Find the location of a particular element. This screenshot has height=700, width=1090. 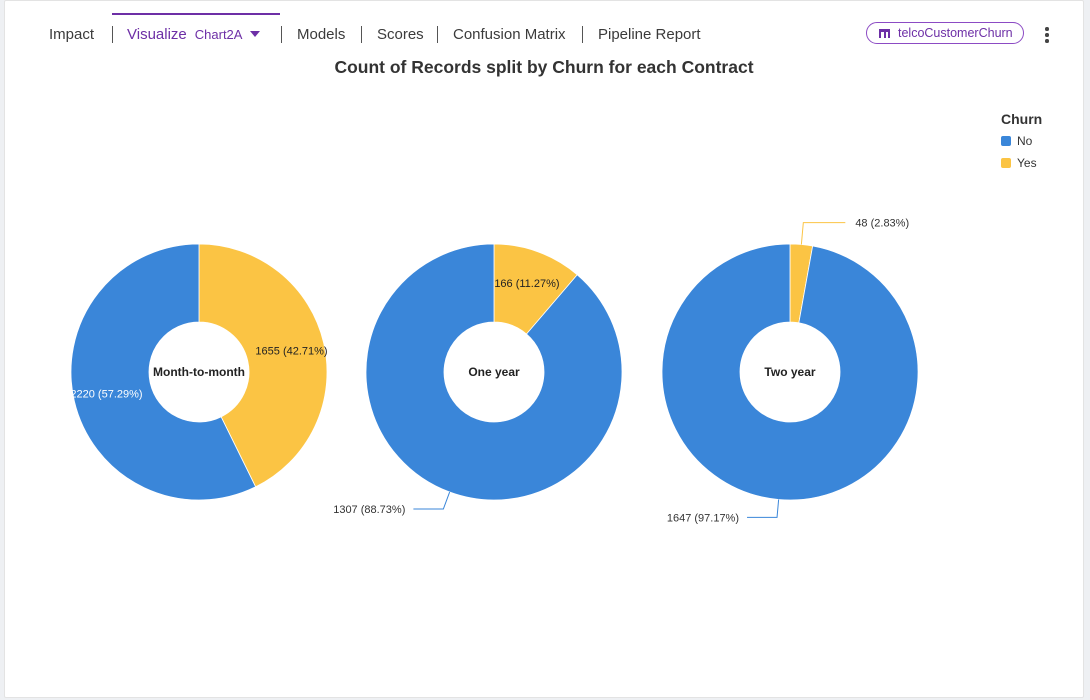

tab-pipeline-report: Pipeline Report is located at coordinates (649, 35).